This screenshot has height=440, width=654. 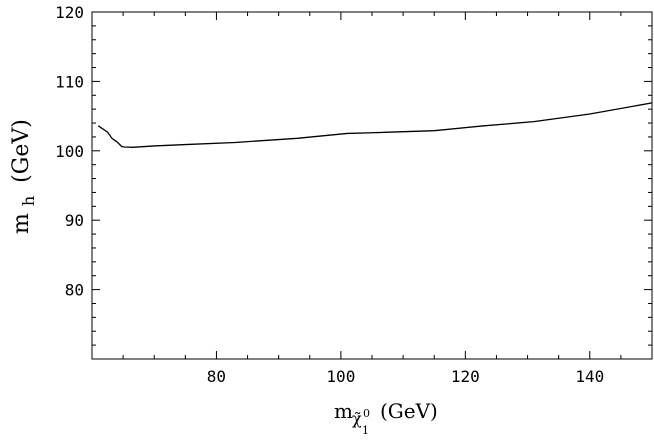 What do you see at coordinates (216, 376) in the screenshot?
I see `x-tick-label: 80` at bounding box center [216, 376].